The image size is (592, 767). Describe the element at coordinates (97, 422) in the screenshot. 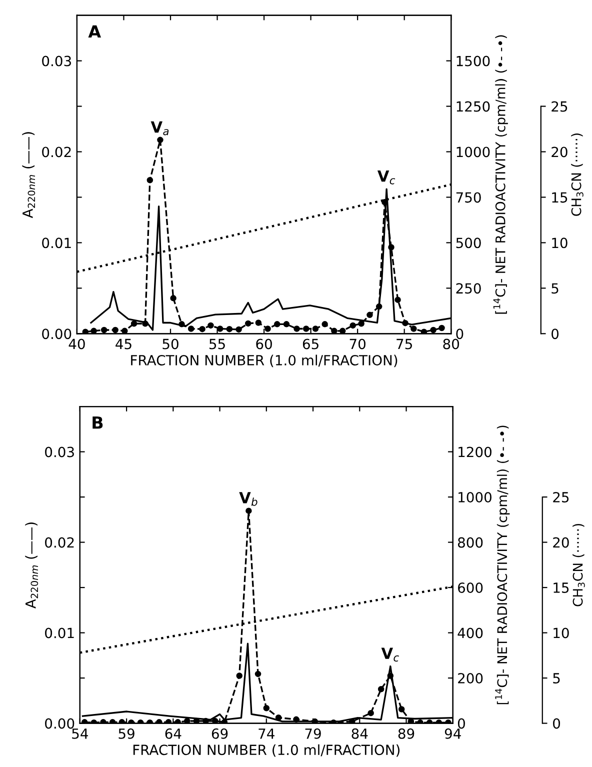

I see `annotation: B` at that location.